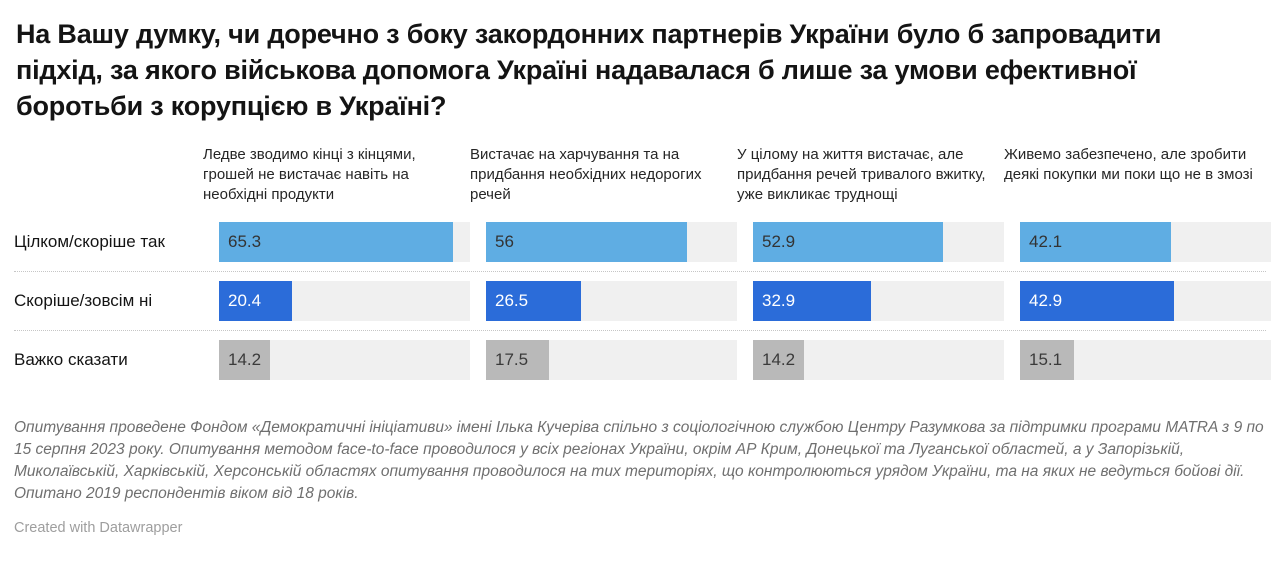  What do you see at coordinates (1046, 300) in the screenshot?
I see `bar-value: 42.9` at bounding box center [1046, 300].